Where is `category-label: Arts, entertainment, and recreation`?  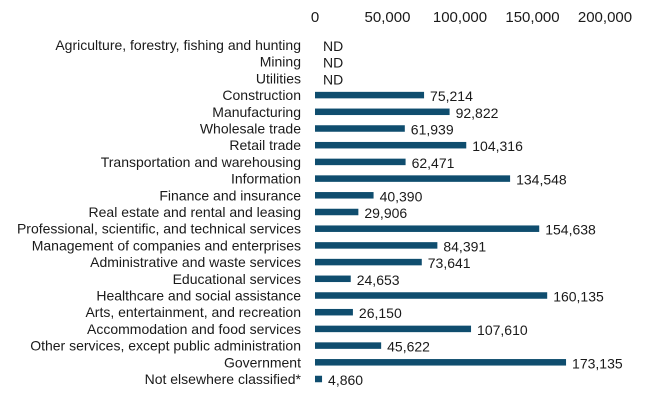 category-label: Arts, entertainment, and recreation is located at coordinates (193, 312).